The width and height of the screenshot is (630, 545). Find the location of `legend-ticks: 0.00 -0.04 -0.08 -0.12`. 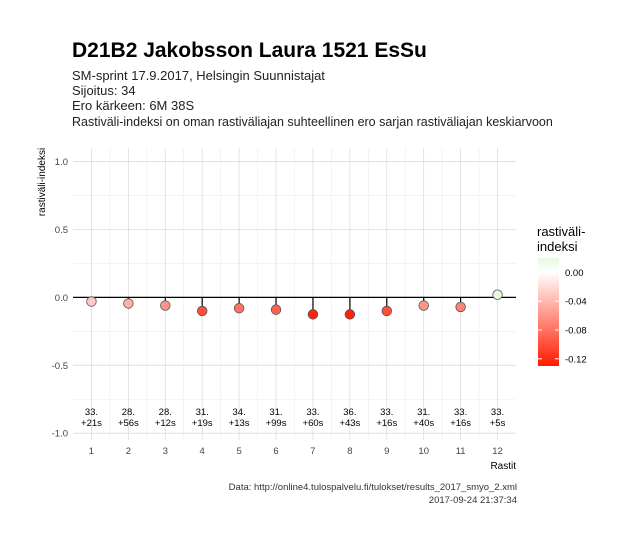

legend-ticks: 0.00 -0.04 -0.08 -0.12 is located at coordinates (562, 316).